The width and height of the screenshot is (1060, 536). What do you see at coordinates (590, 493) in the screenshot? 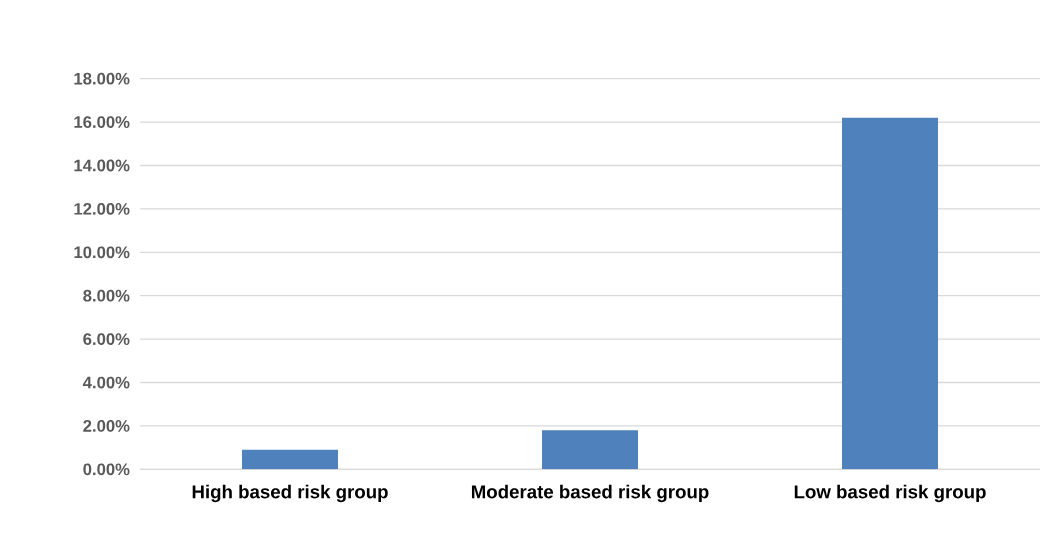
I see `x-tick-label: Moderate based risk group` at bounding box center [590, 493].